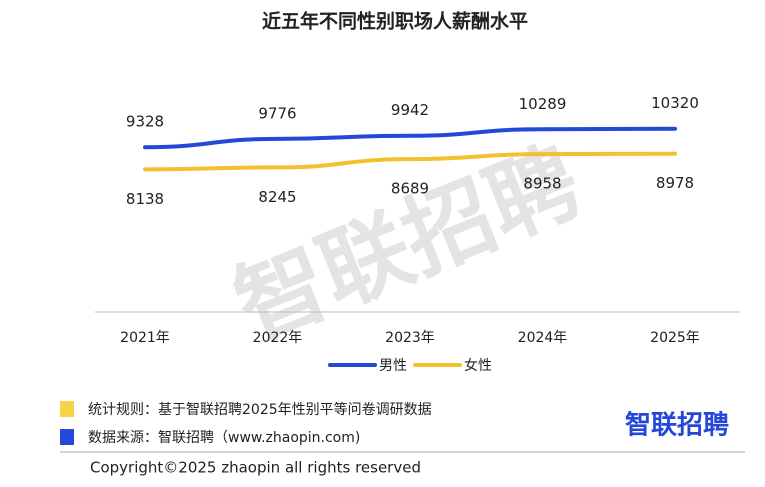  What do you see at coordinates (410, 189) in the screenshot?
I see `data-label: 8689` at bounding box center [410, 189].